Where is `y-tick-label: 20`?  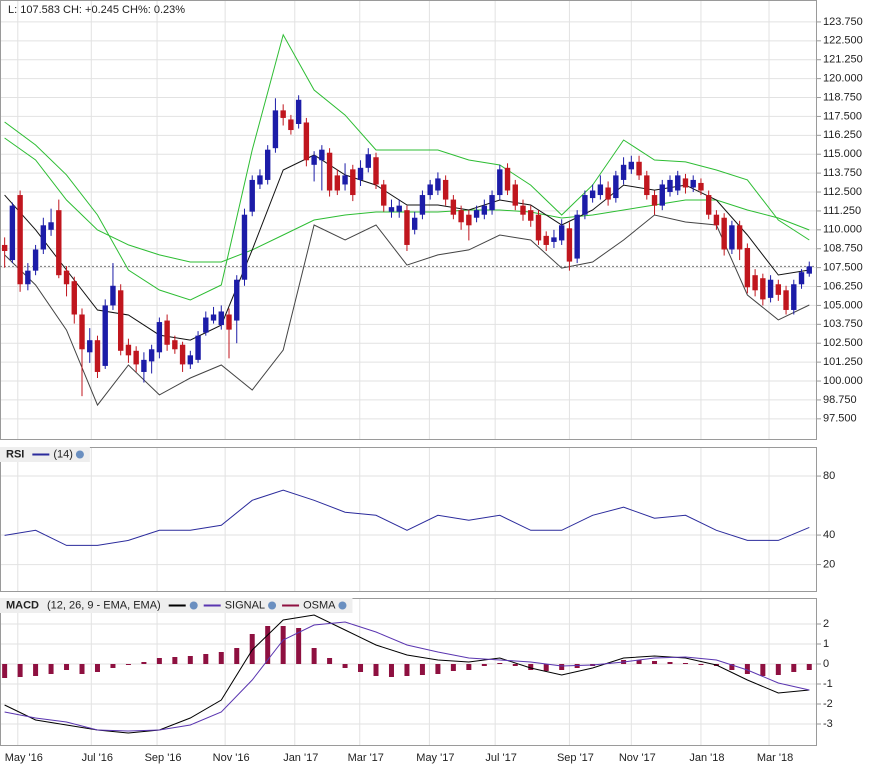
y-tick-label: 20 is located at coordinates (829, 564).